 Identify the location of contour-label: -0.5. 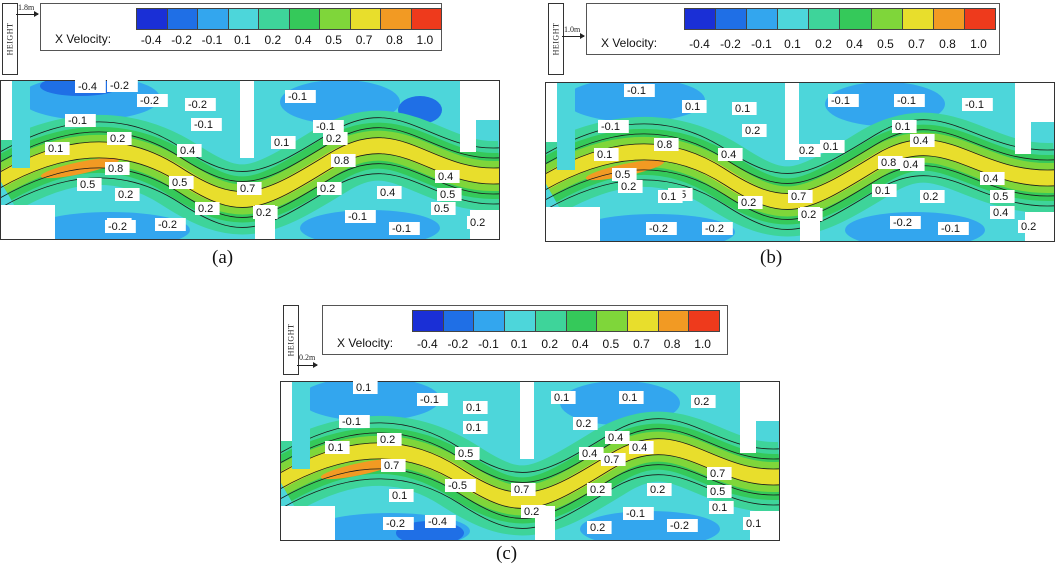
(457, 486).